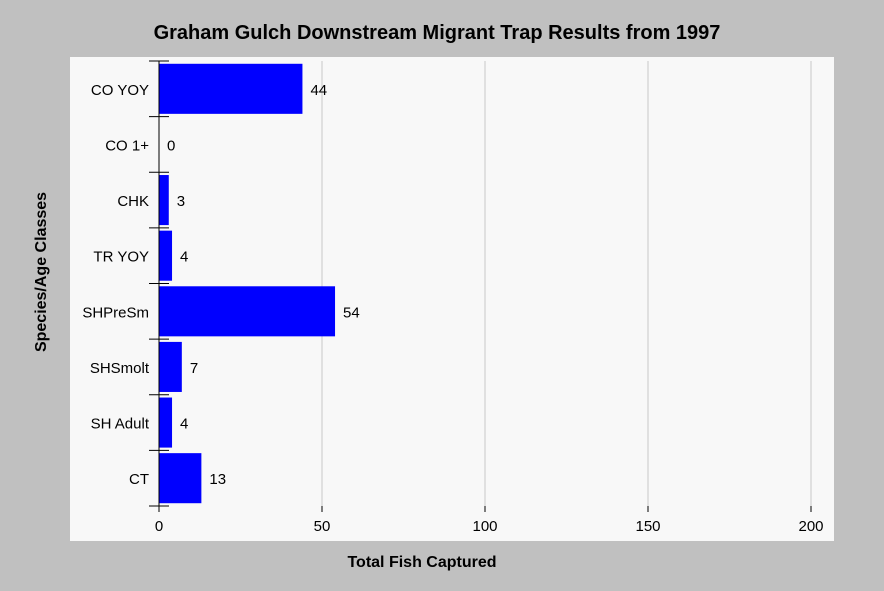 This screenshot has width=884, height=591. I want to click on x-tick-label: 150, so click(647, 526).